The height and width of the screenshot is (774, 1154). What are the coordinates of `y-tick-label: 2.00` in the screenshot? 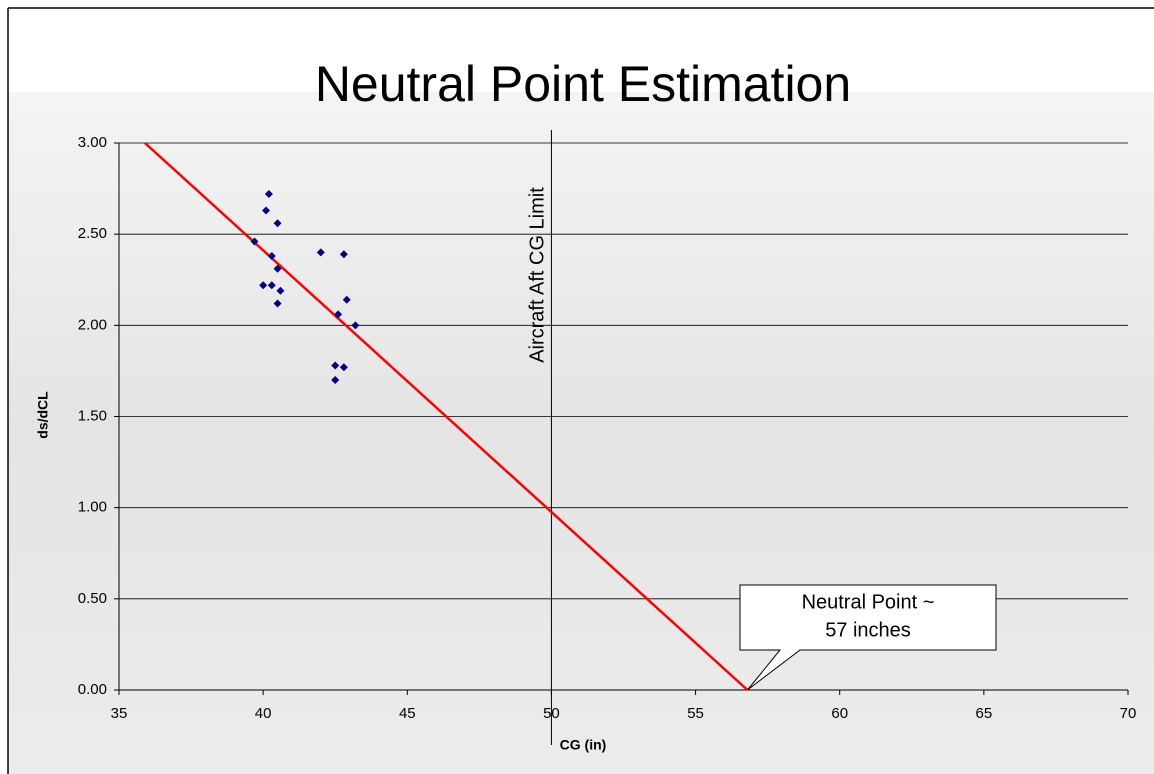 It's located at (92, 324).